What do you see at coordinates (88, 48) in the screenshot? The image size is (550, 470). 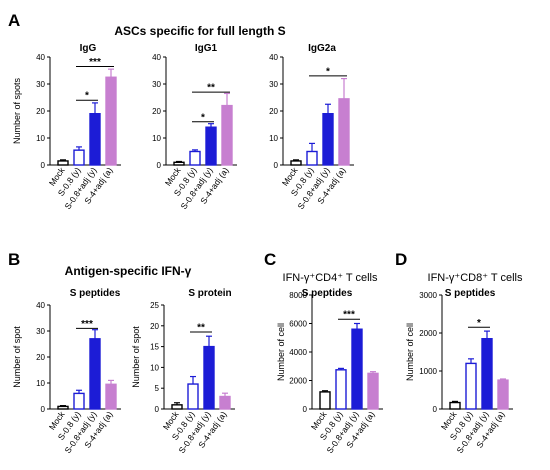 I see `chart-title: IgG` at bounding box center [88, 48].